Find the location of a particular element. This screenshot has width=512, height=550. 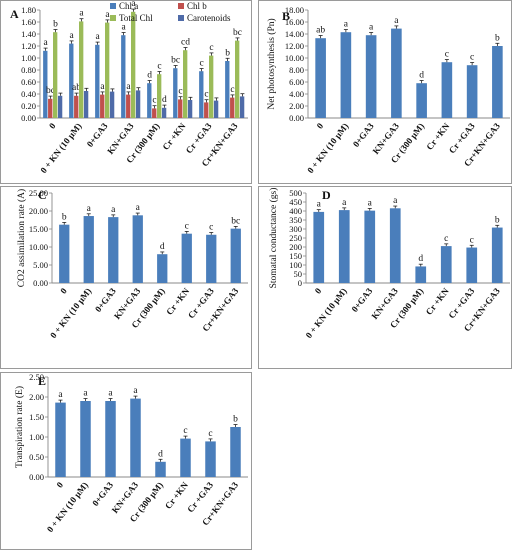

y-tick-label: 1.20 is located at coordinates (28, 46).